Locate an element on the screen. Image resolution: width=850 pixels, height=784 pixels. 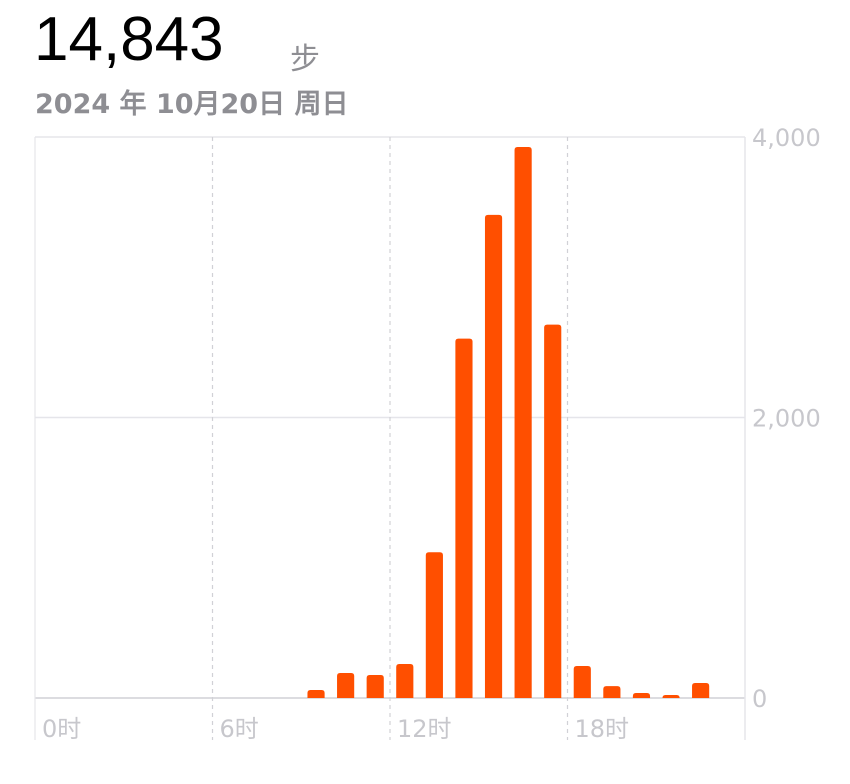
y-tick-label: 2,000 is located at coordinates (786, 419).